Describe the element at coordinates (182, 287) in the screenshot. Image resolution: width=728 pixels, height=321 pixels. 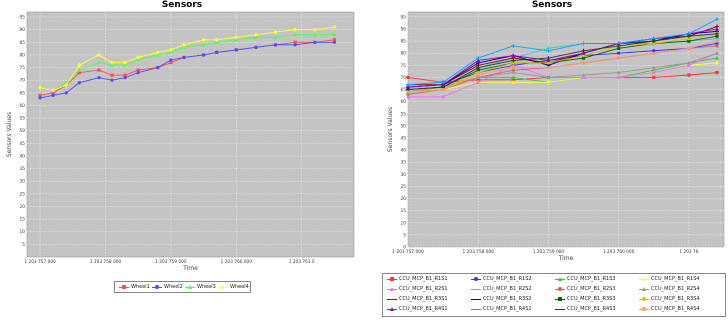
I see `chart-legend: Wheel1 Wheel2 Wheel3 Wheel4` at that location.